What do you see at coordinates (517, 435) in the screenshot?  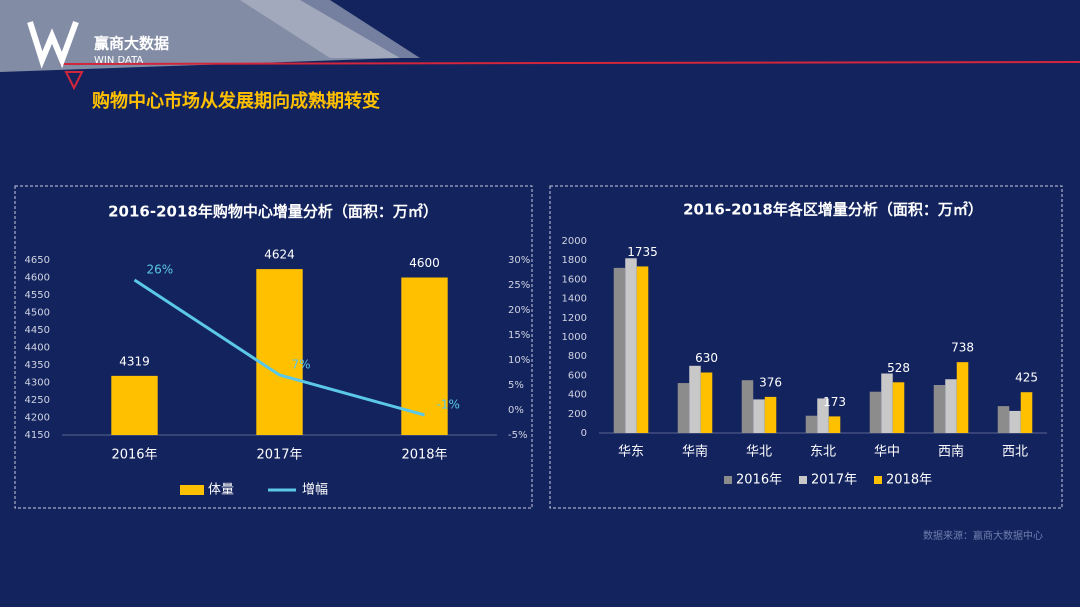 I see `y2-tick-label: -5%` at bounding box center [517, 435].